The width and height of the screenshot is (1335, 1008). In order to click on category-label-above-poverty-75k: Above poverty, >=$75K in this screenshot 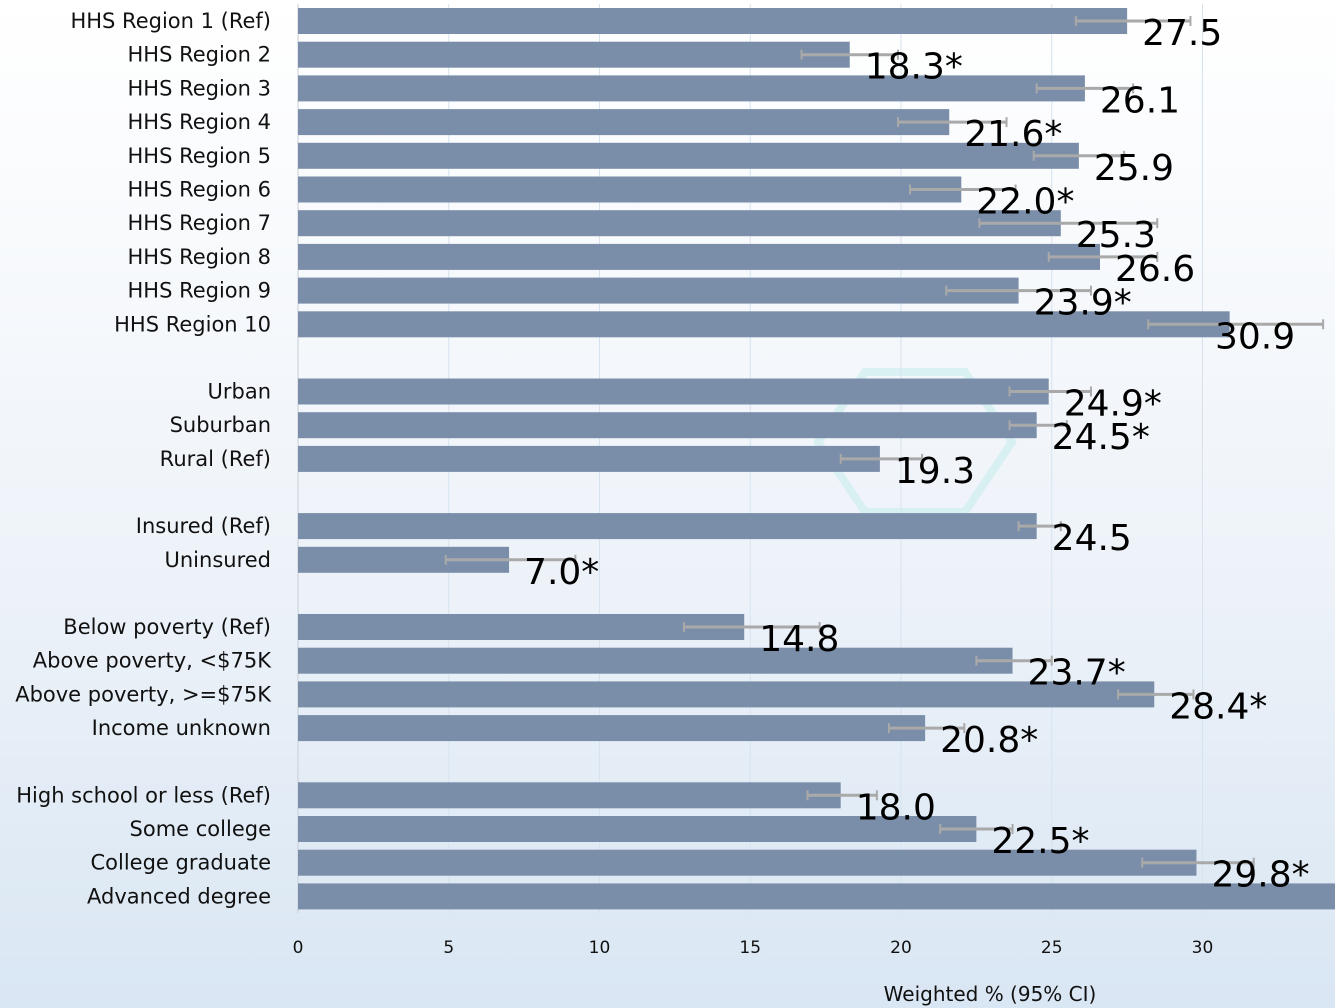, I will do `click(143, 694)`.